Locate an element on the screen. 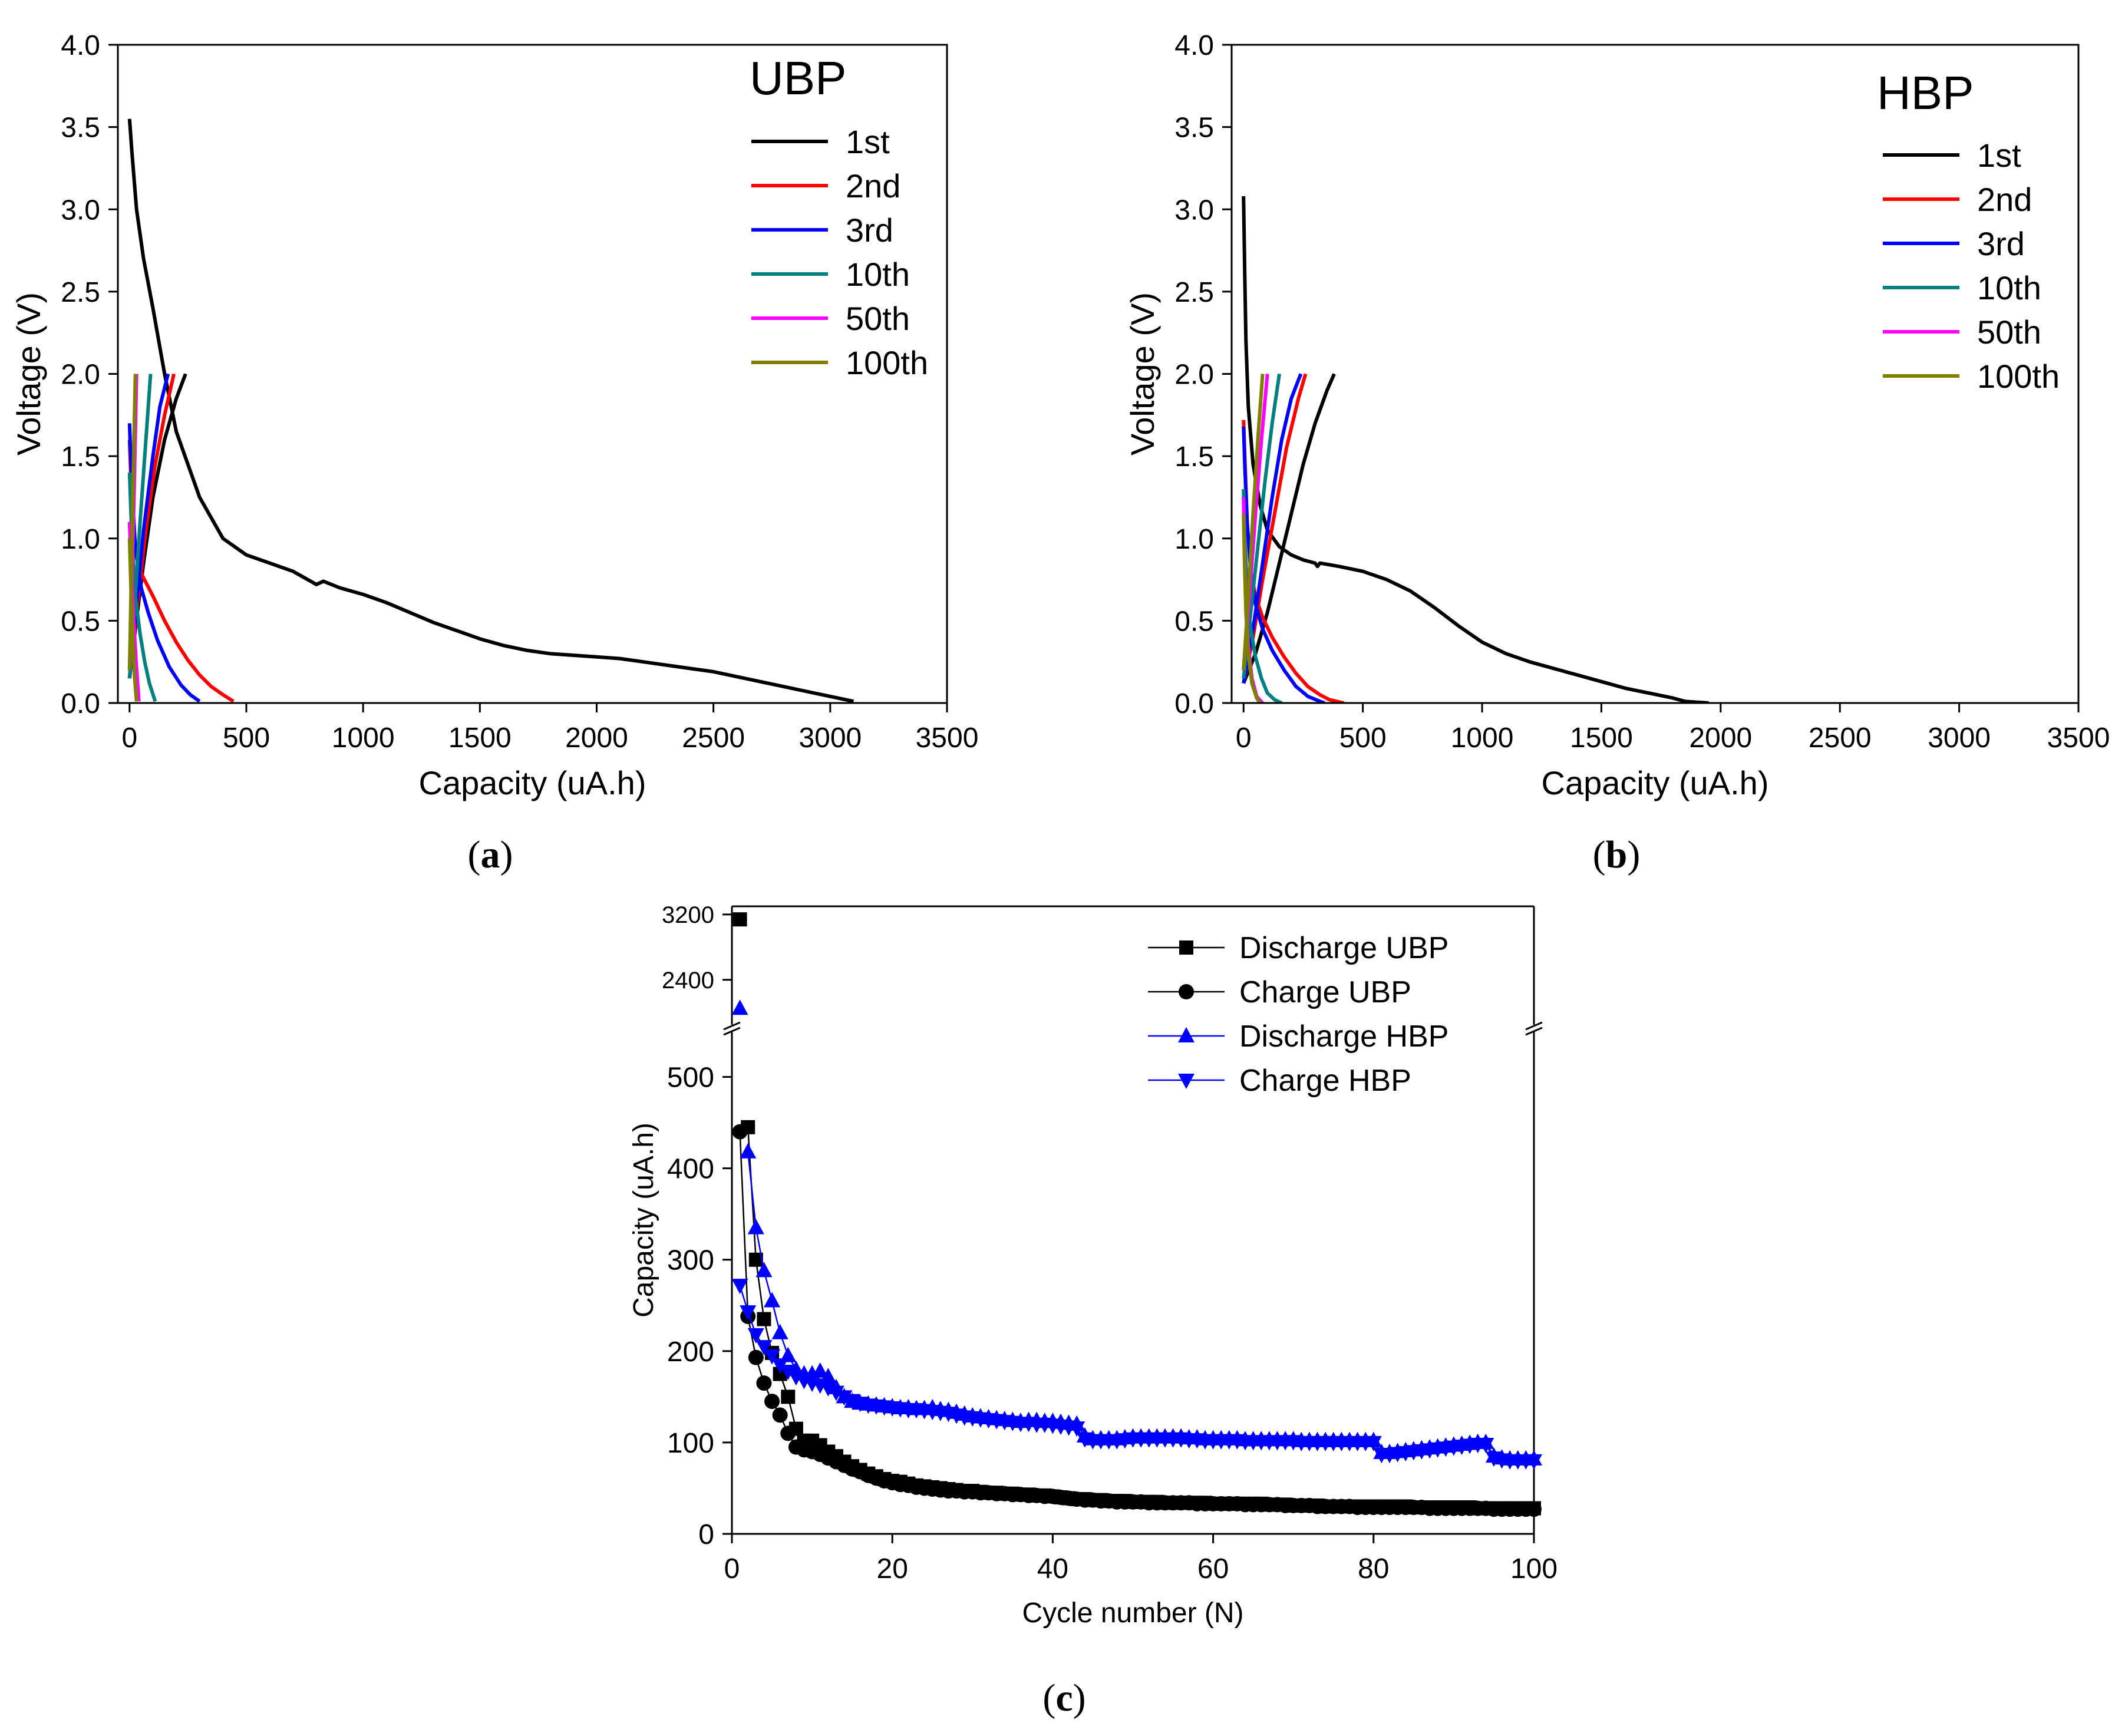 Image resolution: width=2125 pixels, height=1736 pixels. b-y-tick-label: 0.5 is located at coordinates (1194, 621).